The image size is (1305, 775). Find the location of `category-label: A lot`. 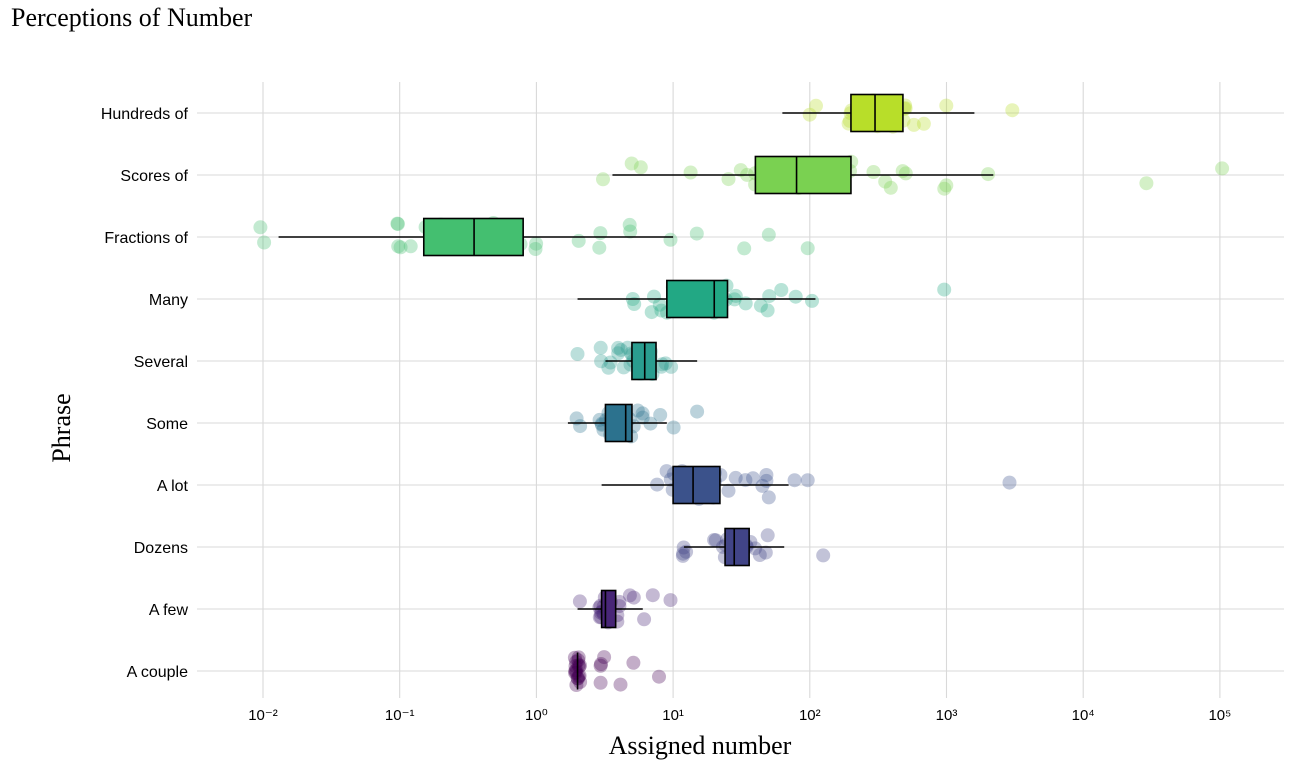

category-label: A lot is located at coordinates (173, 486).